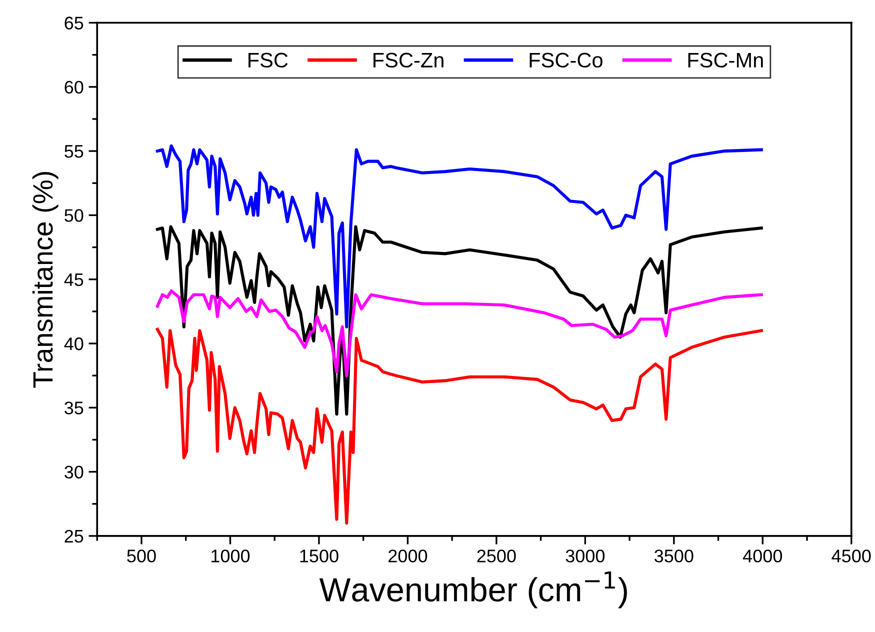 Image resolution: width=875 pixels, height=632 pixels. Describe the element at coordinates (141, 556) in the screenshot. I see `x-tick-label: 500` at that location.